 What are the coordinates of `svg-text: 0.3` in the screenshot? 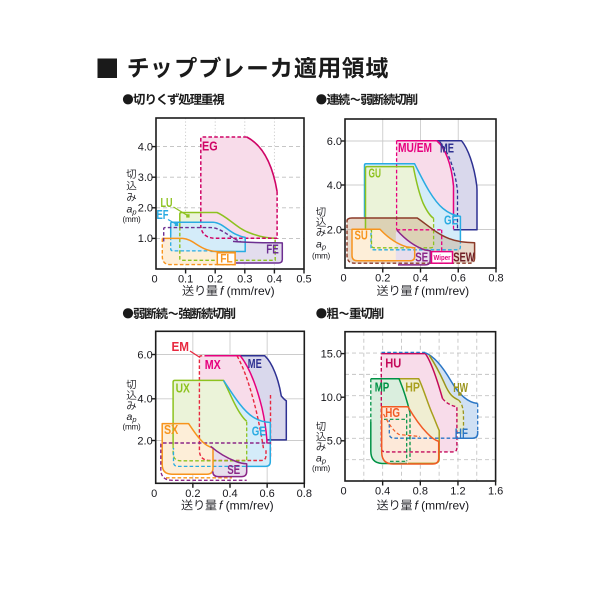 It's located at (244, 280).